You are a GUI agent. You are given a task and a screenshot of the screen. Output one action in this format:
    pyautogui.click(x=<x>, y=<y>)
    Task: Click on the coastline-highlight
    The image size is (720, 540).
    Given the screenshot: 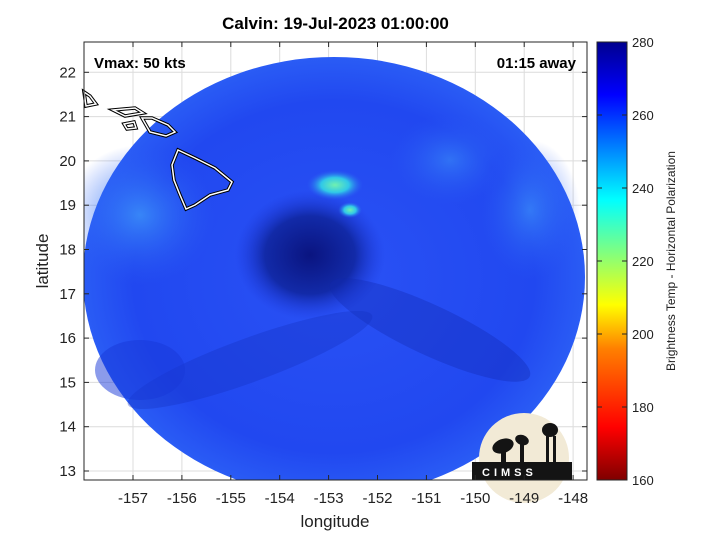 What is the action you would take?
    pyautogui.click(x=158, y=150)
    